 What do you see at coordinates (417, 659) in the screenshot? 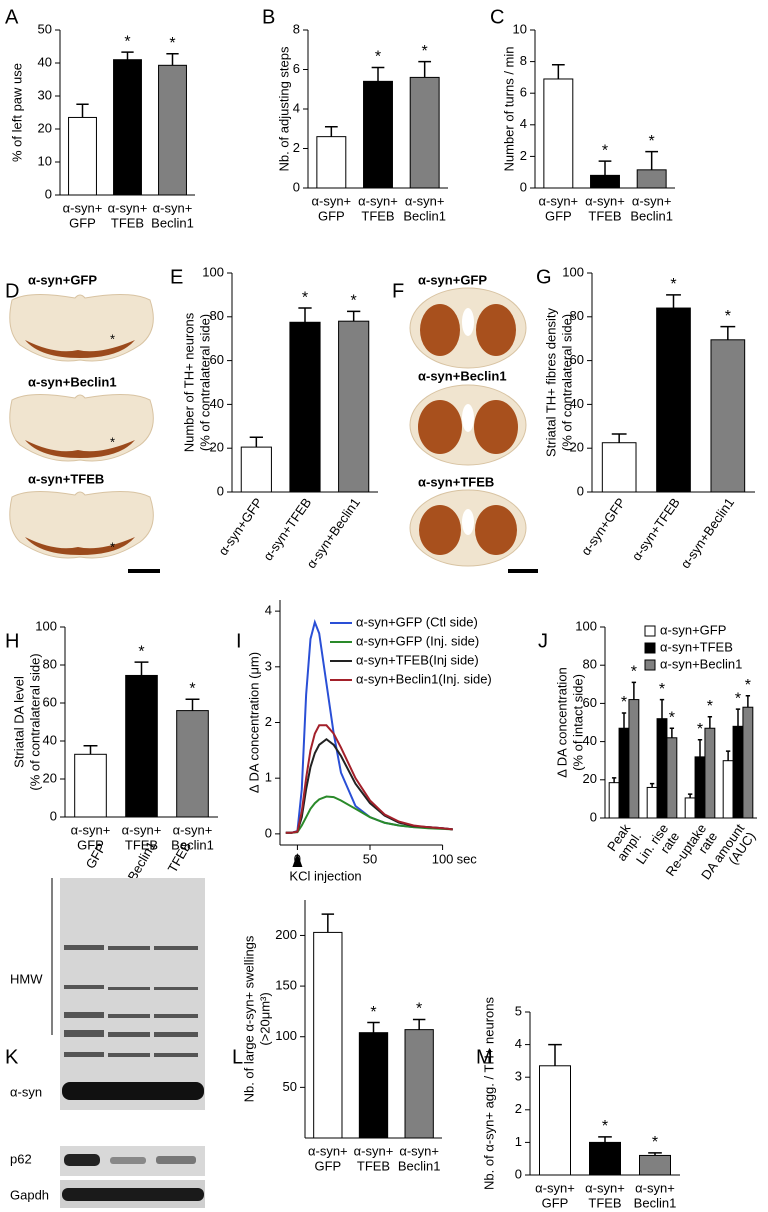
I see `legend-label: α-syn+TFEB(Inj side)` at bounding box center [417, 659].